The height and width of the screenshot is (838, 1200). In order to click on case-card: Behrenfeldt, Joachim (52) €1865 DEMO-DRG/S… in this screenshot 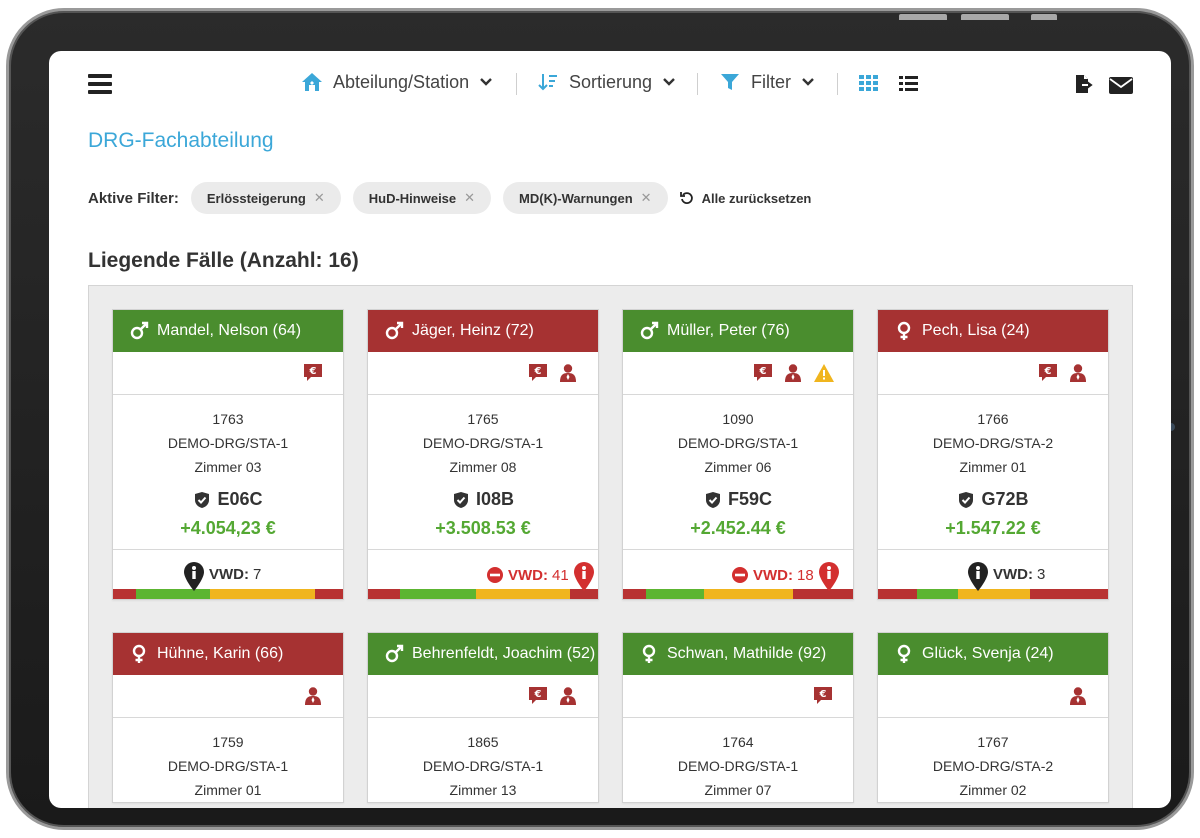, I will do `click(483, 717)`.